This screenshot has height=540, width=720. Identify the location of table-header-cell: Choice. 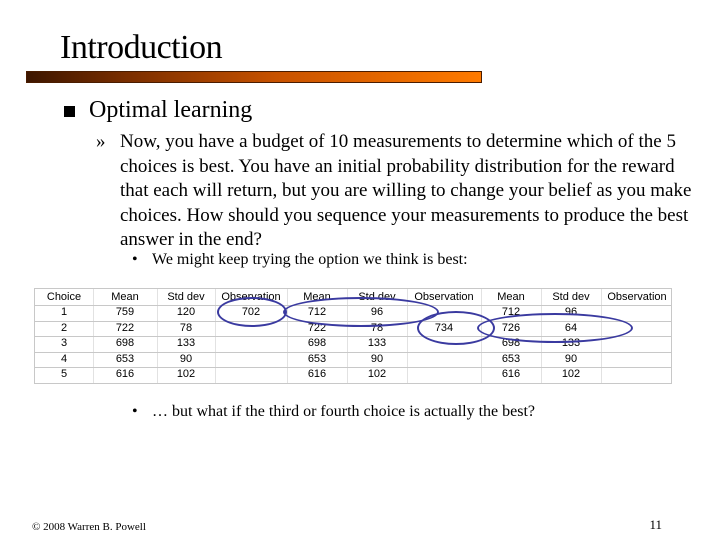
(64, 297).